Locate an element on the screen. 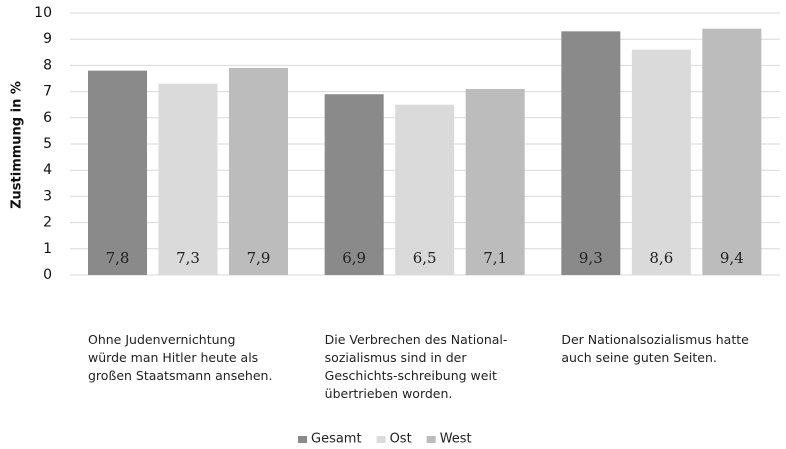 The image size is (786, 449). y-tick-label: 4 is located at coordinates (47, 170).